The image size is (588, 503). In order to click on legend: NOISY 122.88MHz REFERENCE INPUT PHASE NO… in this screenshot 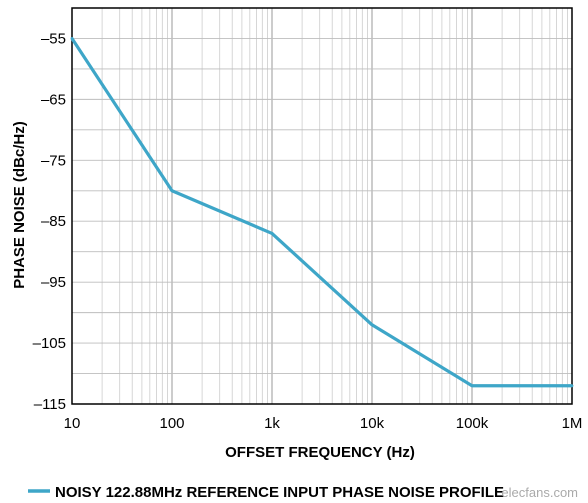, I will do `click(266, 492)`.